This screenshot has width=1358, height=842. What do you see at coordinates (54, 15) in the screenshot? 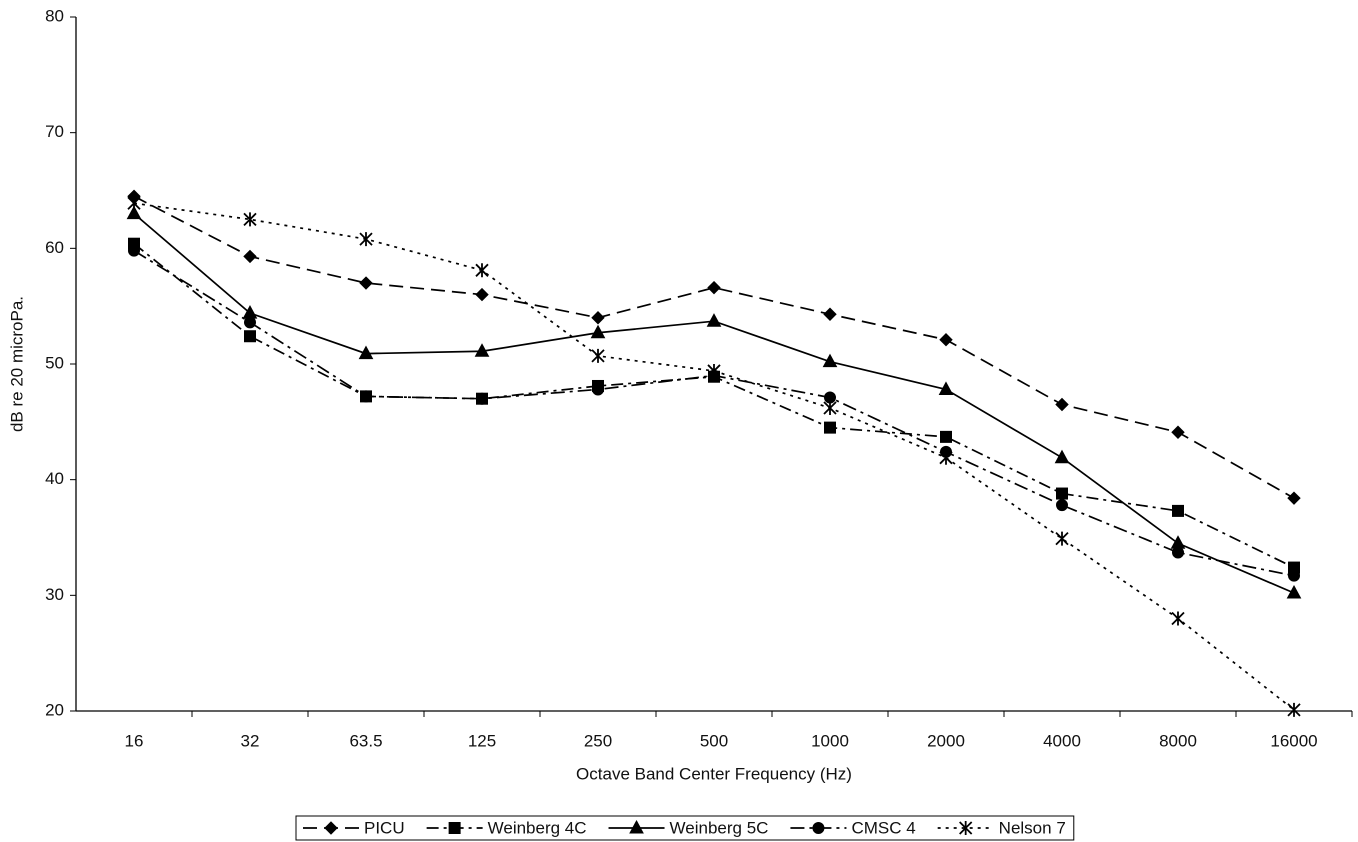
I see `y-tick-label: 80` at bounding box center [54, 15].